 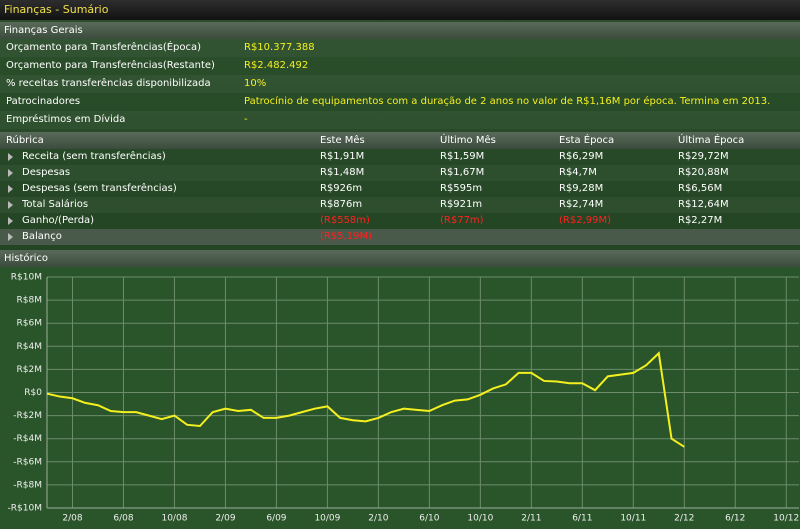 What do you see at coordinates (703, 172) in the screenshot?
I see `cell-value: R$20,88M` at bounding box center [703, 172].